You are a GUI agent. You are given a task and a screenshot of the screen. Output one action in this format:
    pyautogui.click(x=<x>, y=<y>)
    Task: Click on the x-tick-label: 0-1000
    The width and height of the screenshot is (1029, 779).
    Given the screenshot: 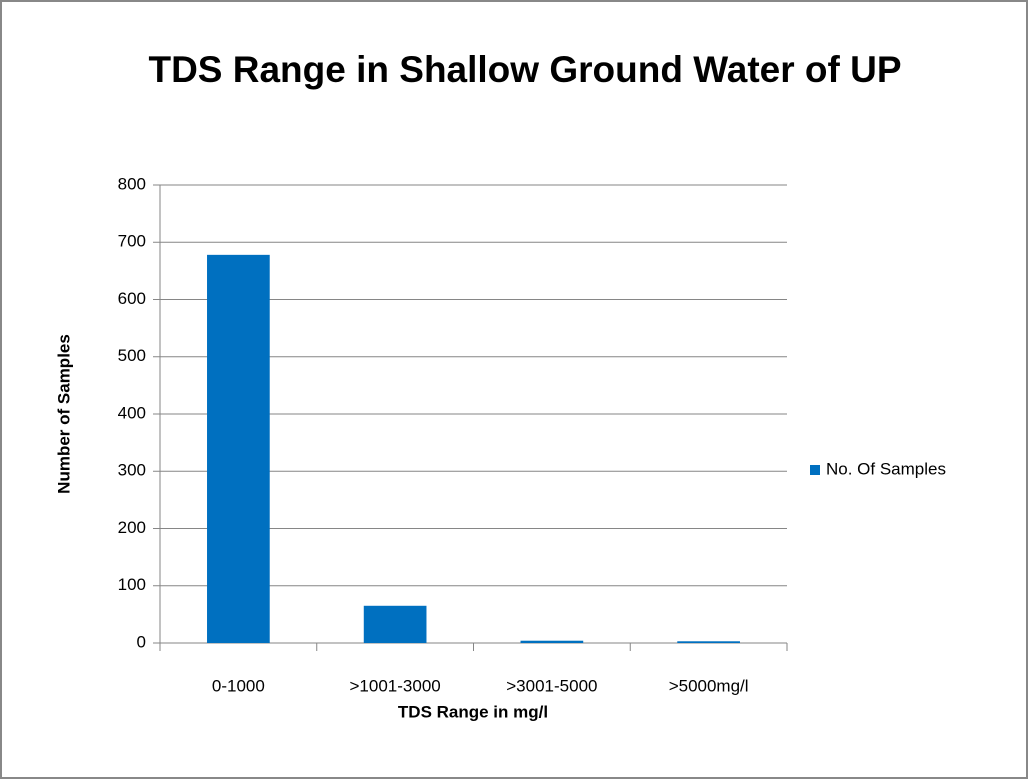 What is the action you would take?
    pyautogui.click(x=238, y=685)
    